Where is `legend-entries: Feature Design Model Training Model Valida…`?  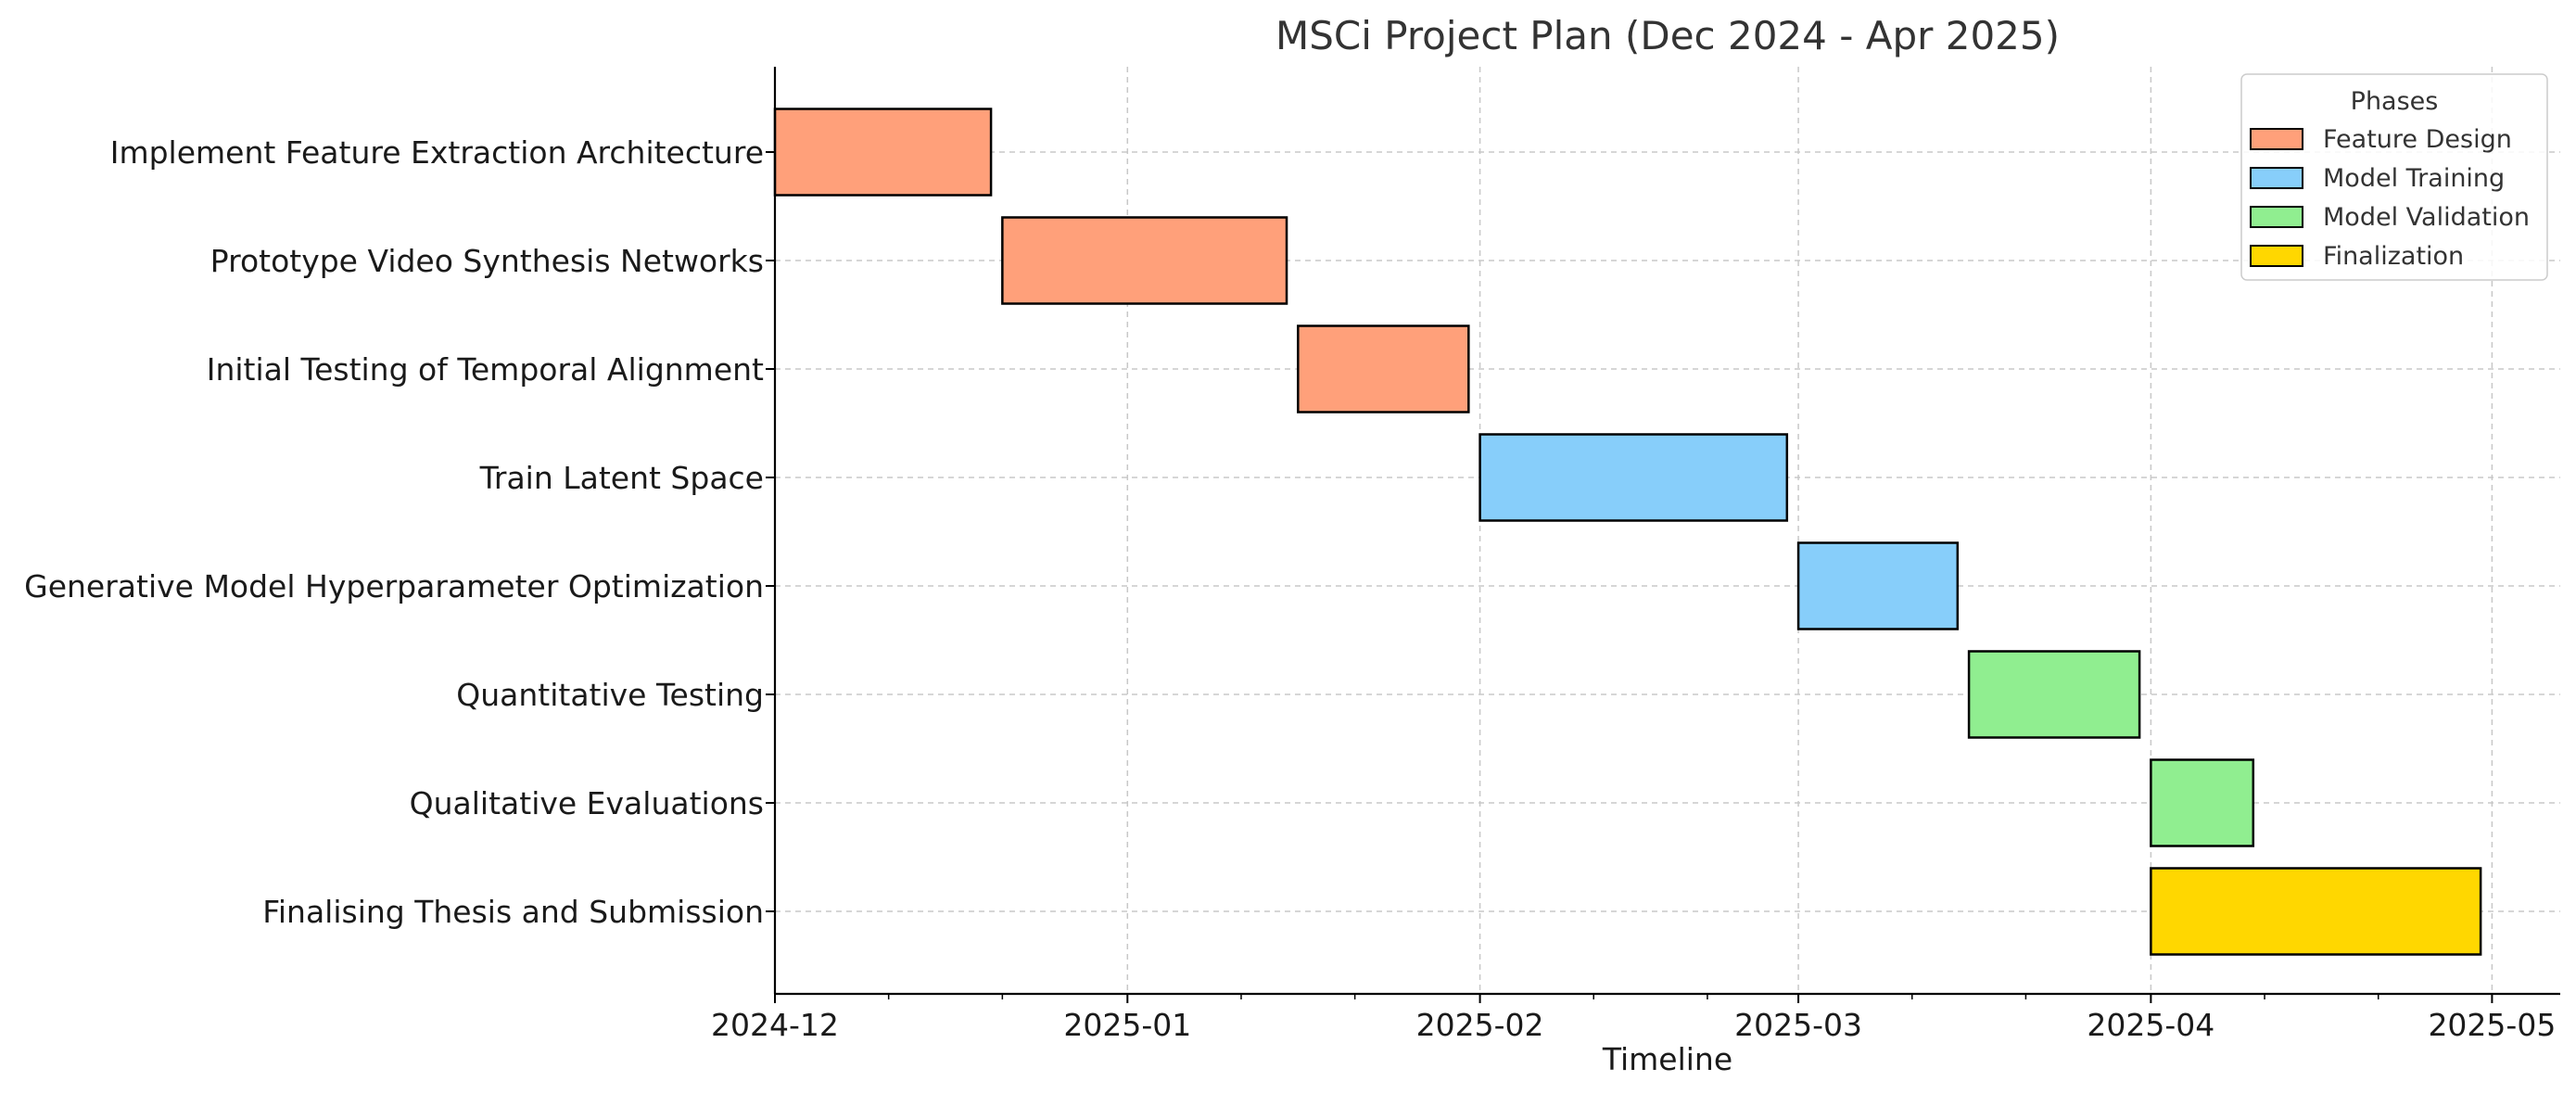 legend-entries: Feature Design Model Training Model Valida… is located at coordinates (2390, 198).